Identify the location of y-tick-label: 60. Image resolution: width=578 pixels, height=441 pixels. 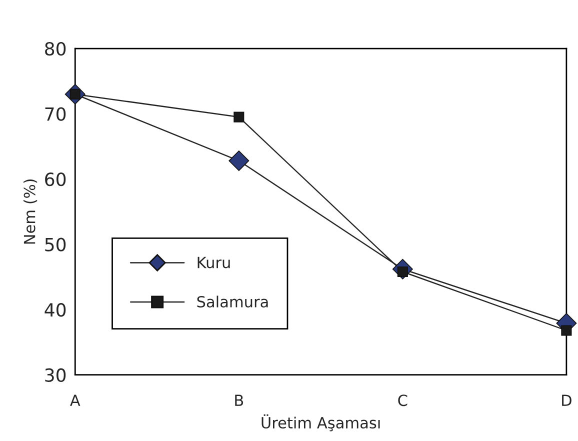
(55, 179).